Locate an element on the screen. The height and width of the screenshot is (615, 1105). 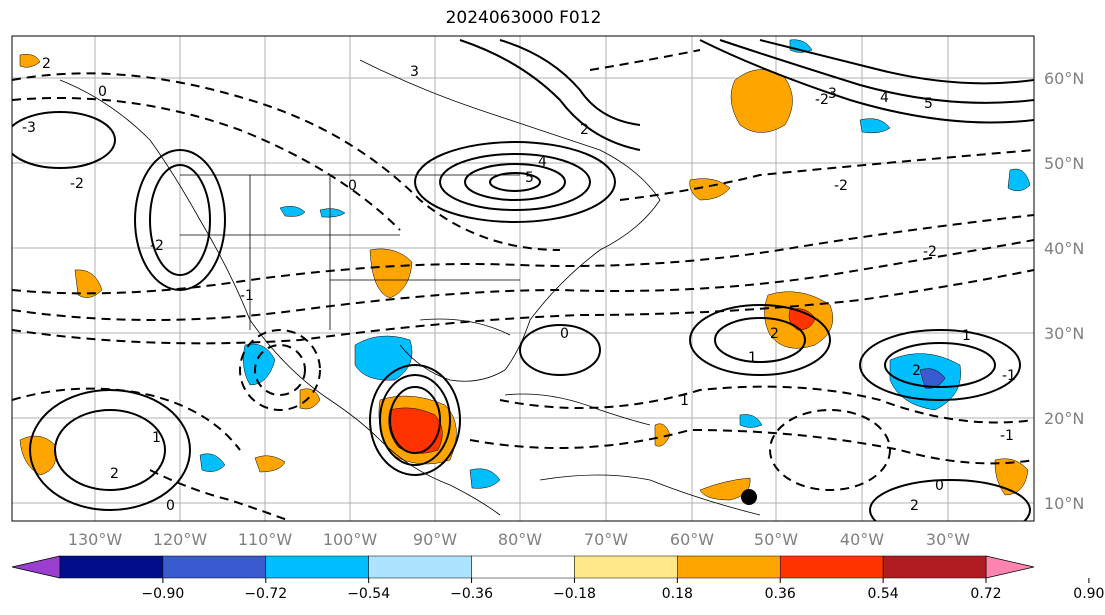
latitude-labels: 60°N 50°N 40°N 30°N 20°N 10°N is located at coordinates (1064, 291).